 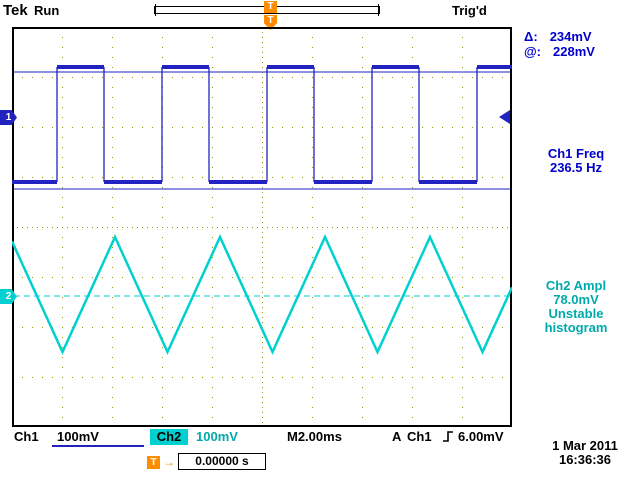 I want to click on ch2-scale-readout: 100mV, so click(x=217, y=436).